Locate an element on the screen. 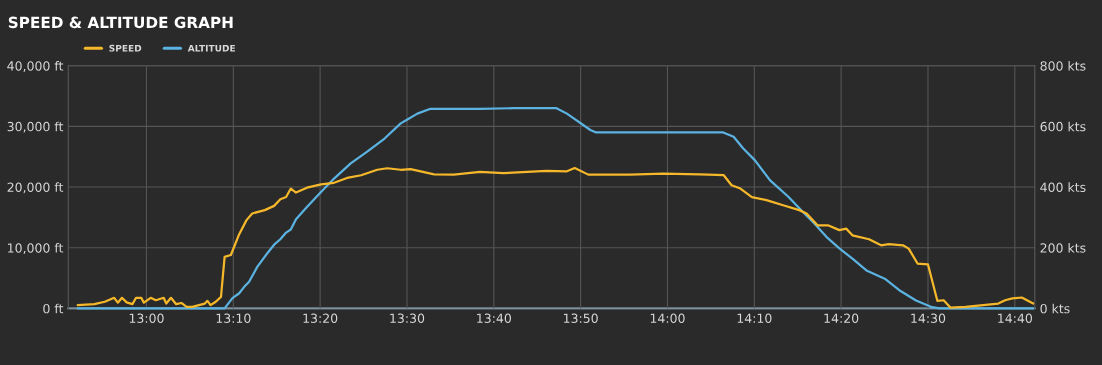  x-tick-label: 14:20 is located at coordinates (841, 318).